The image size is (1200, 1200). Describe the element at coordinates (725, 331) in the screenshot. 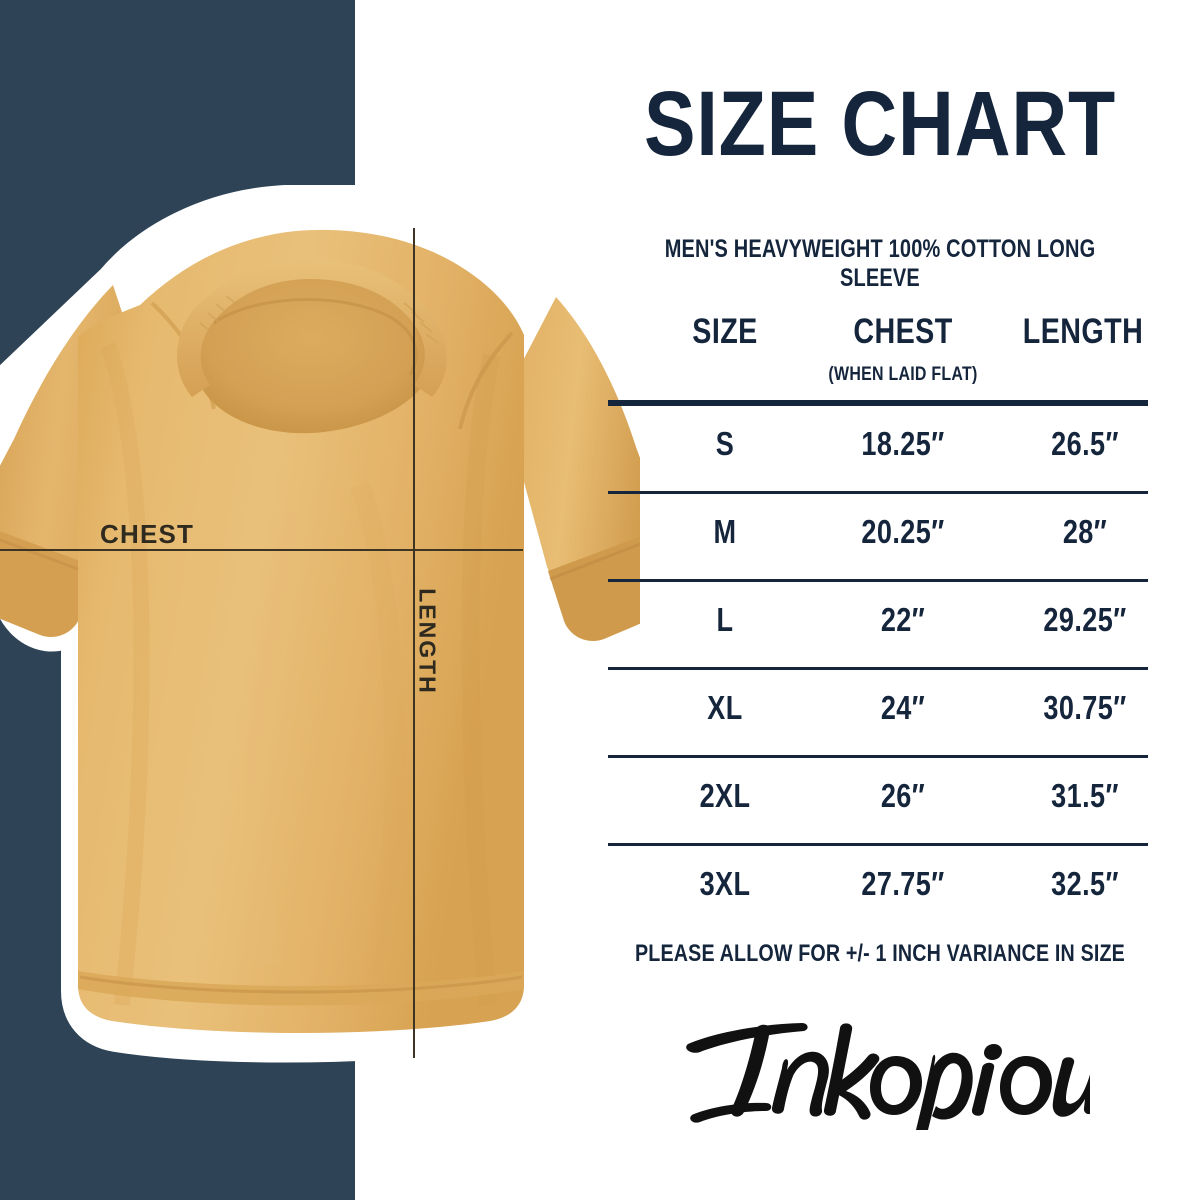

I see `column-header-size: SIZE` at that location.